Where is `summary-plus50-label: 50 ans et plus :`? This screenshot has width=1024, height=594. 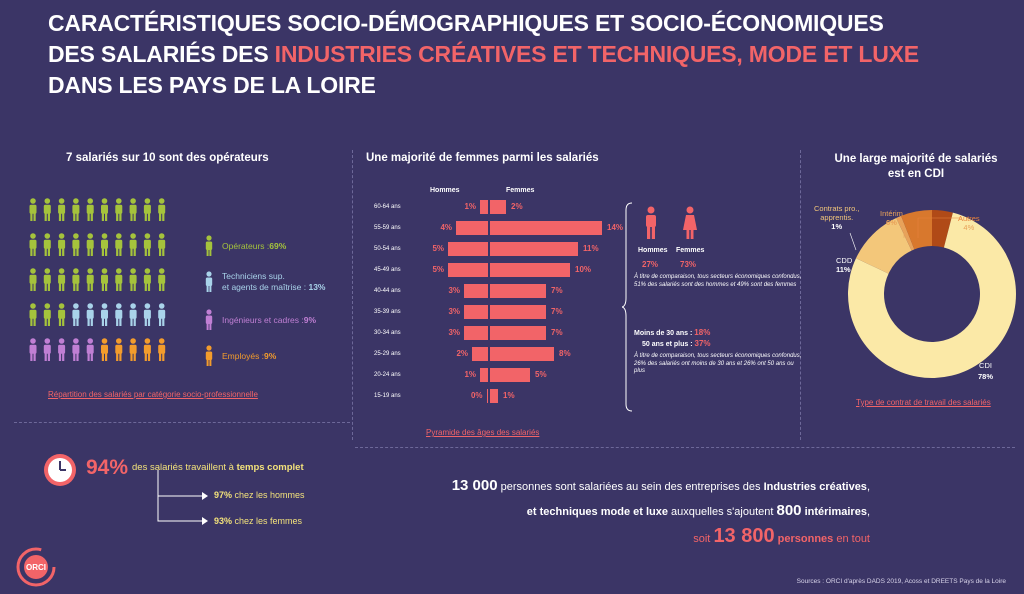
summary-plus50-label: 50 ans et plus : is located at coordinates (668, 344).